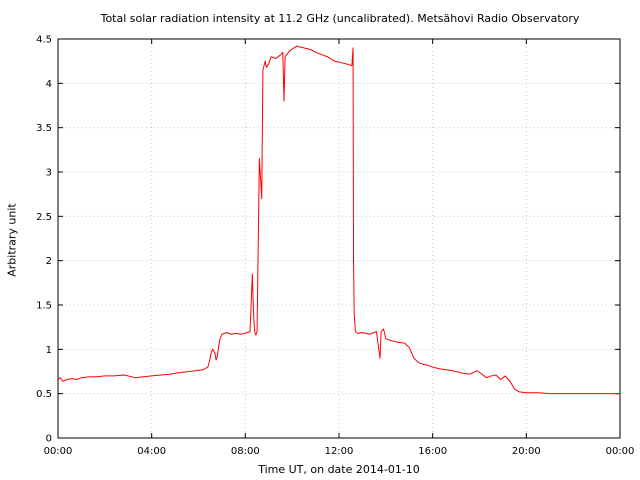  I want to click on y-tick-label: 4.5, so click(44, 40).